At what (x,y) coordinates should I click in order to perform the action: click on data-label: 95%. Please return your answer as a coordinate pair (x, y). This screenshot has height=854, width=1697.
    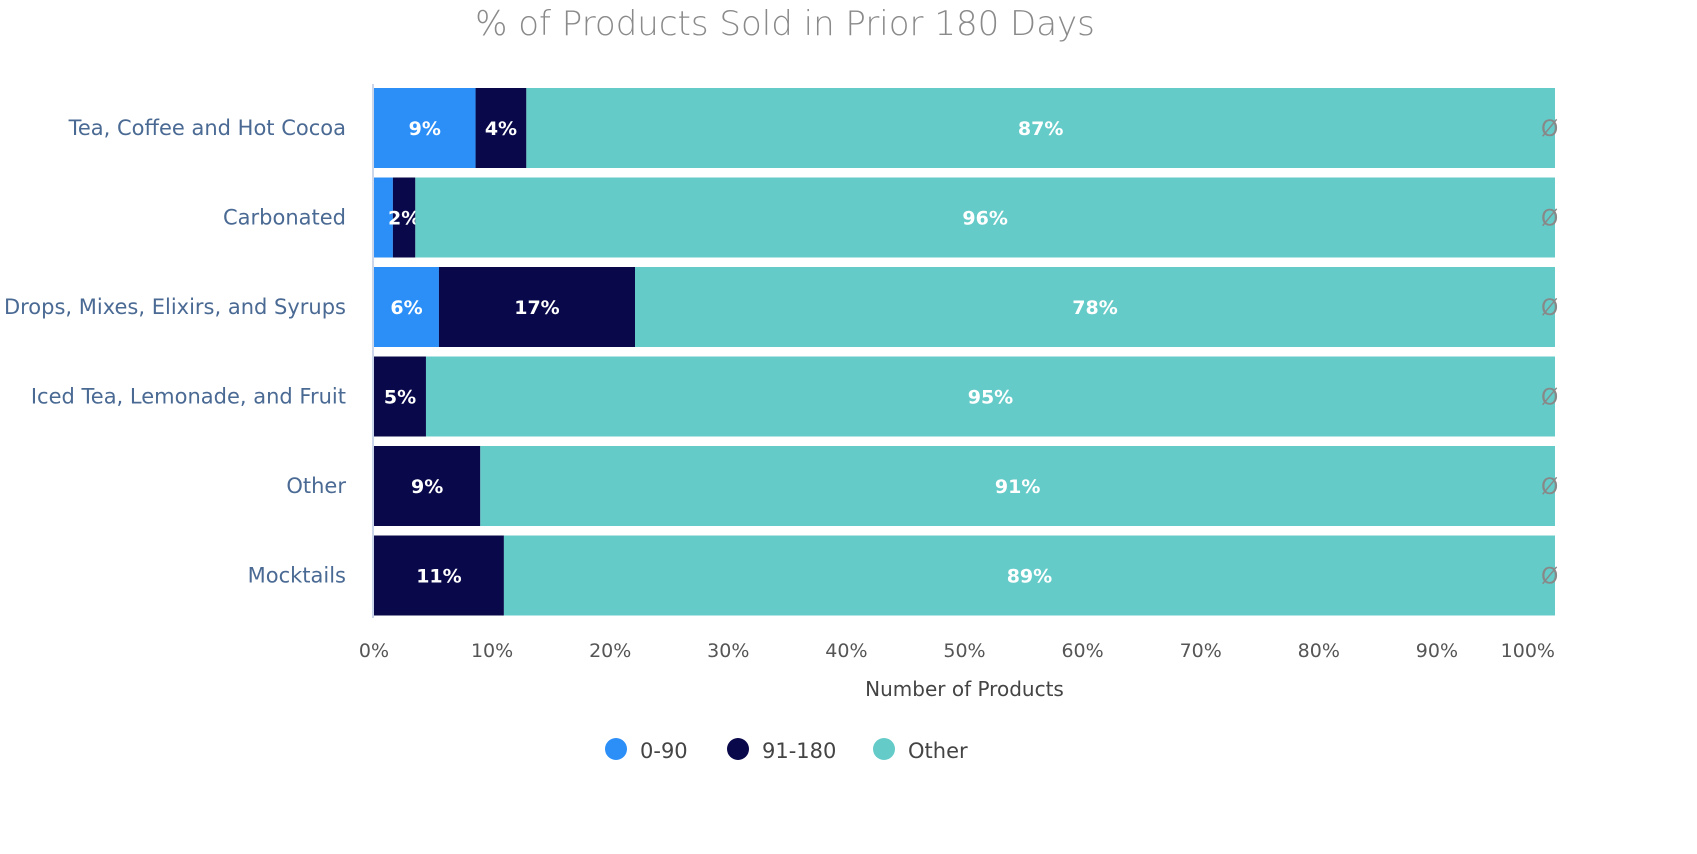
    Looking at the image, I should click on (990, 398).